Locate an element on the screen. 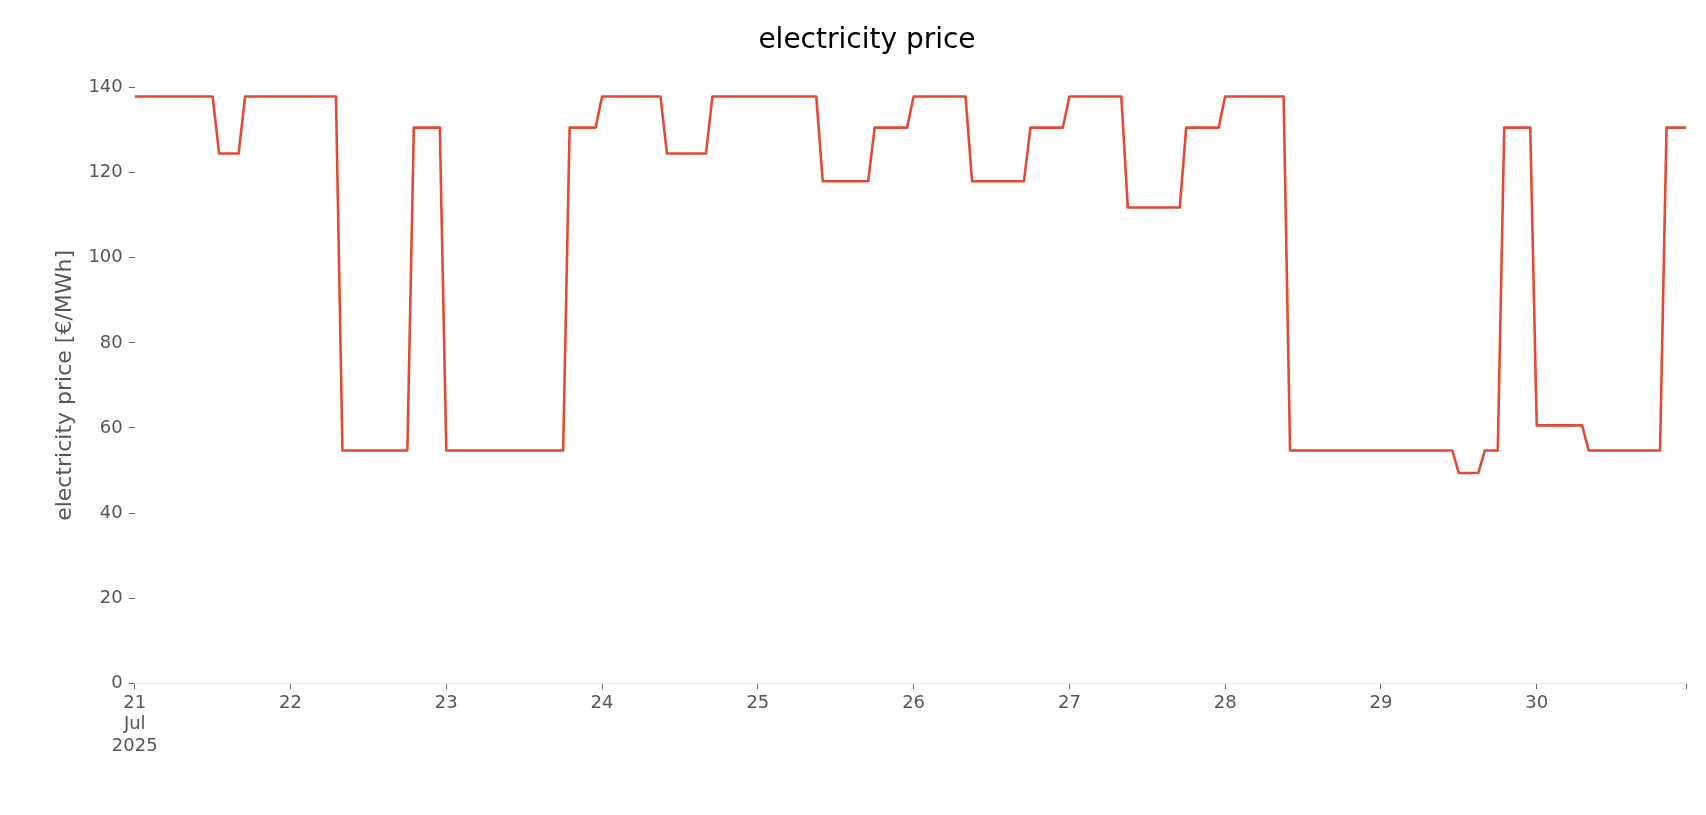 The image size is (1706, 815). y-tick-label: 120 is located at coordinates (105, 171).